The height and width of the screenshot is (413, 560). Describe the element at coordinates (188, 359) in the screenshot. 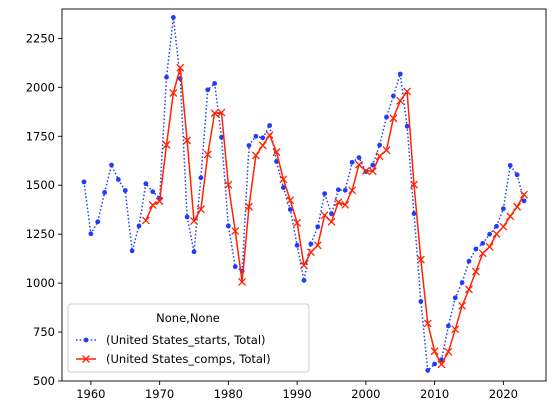

I see `legend-entry-comps: (United States_comps, Total)` at that location.